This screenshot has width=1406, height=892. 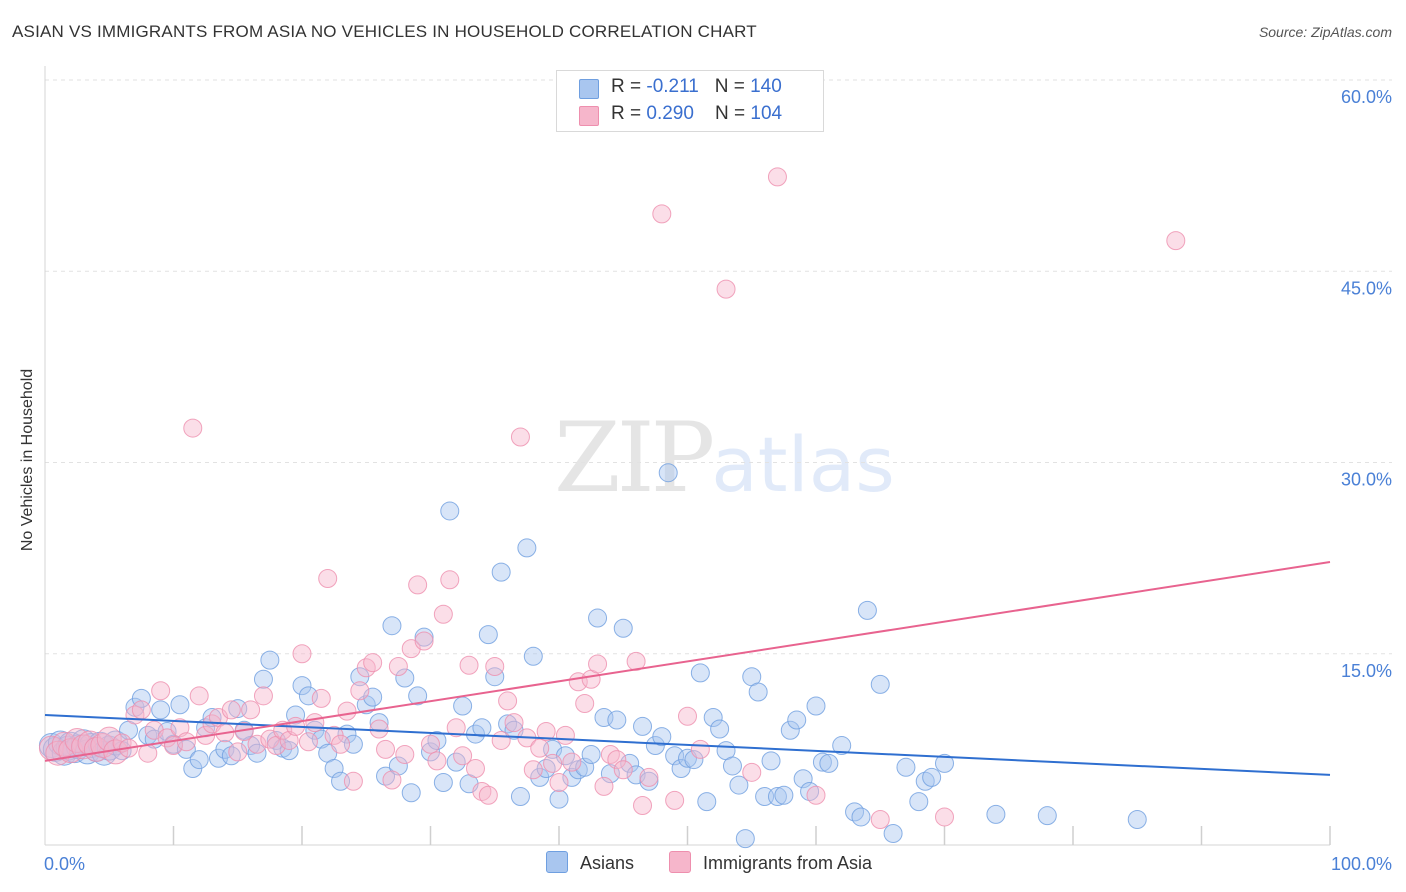 I want to click on n-value: 140, so click(x=766, y=86).